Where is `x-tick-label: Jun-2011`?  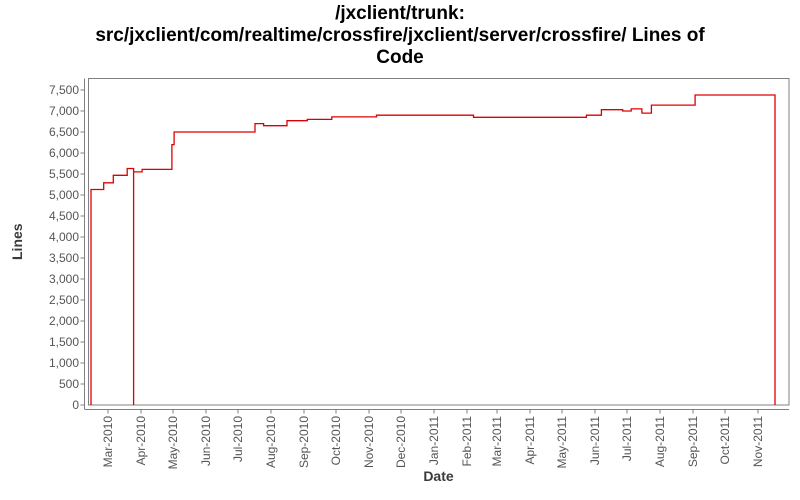 x-tick-label: Jun-2011 is located at coordinates (595, 440).